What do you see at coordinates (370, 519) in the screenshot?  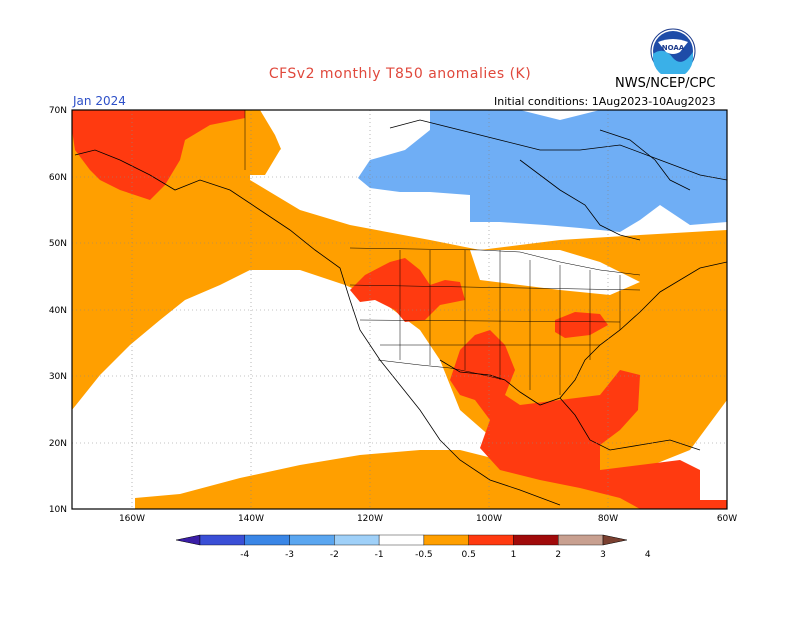 I see `lon-label: 120W` at bounding box center [370, 519].